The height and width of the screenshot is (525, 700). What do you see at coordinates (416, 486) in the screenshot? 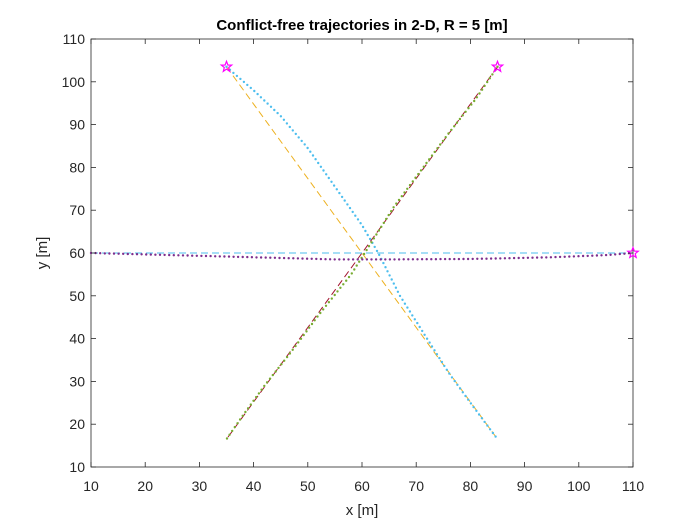
I see `x-tick-label-6: 70` at bounding box center [416, 486].